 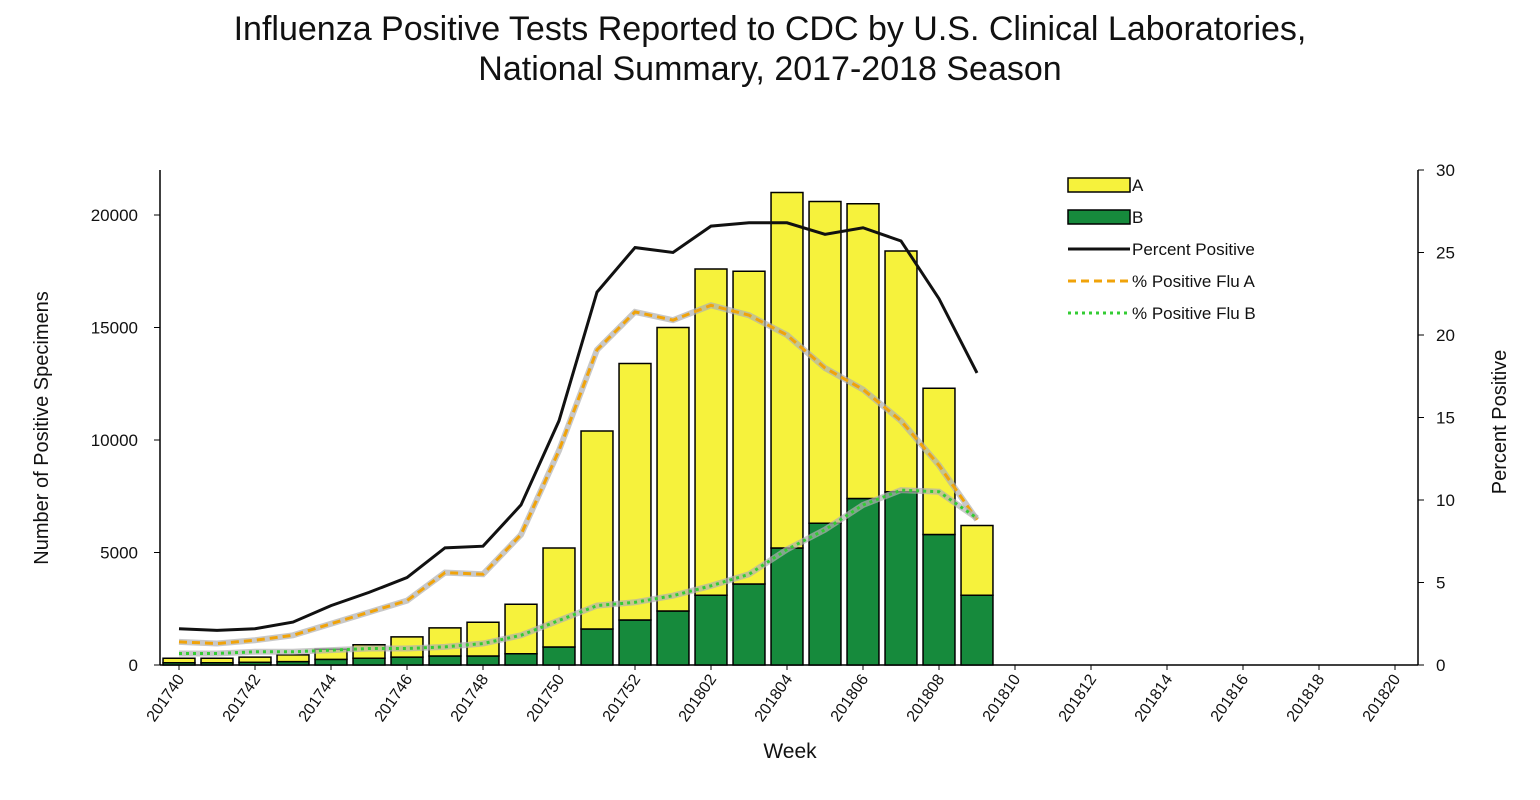 I want to click on y2-tick-label: 15, so click(x=1445, y=418).